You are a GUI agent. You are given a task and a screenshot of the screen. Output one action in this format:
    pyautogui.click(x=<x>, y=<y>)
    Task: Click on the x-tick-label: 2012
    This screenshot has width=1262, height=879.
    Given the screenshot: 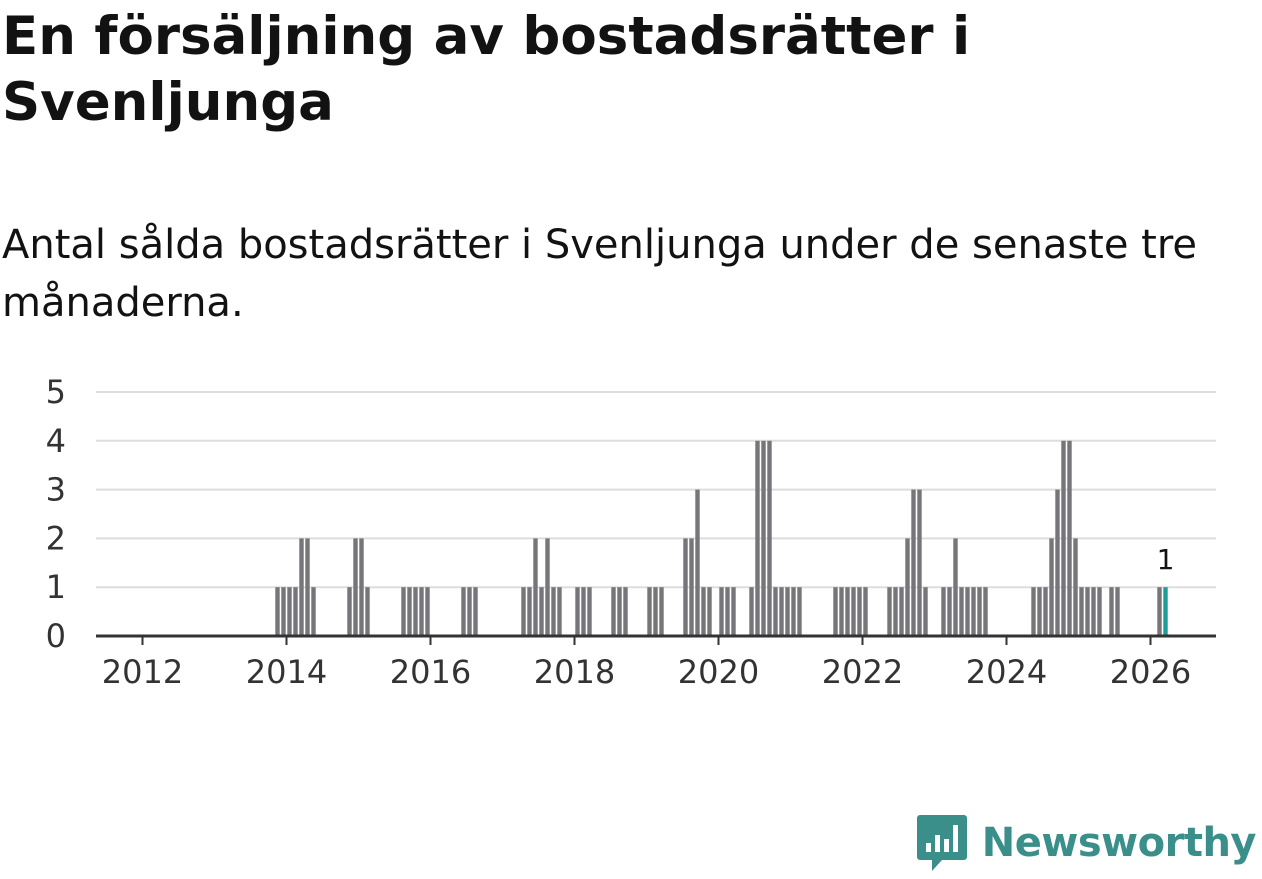 What is the action you would take?
    pyautogui.click(x=142, y=672)
    